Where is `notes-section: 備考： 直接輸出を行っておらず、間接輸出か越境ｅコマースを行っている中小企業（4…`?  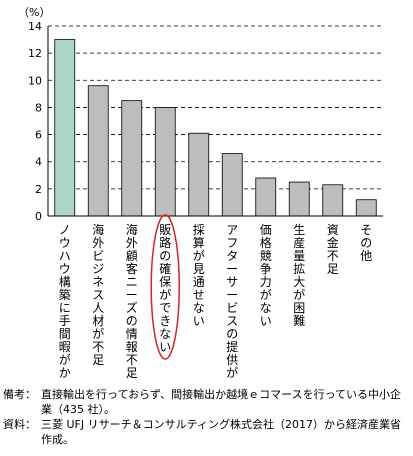 notes-section: 備考： 直接輸出を行っておらず、間接輸出か越境ｅコマースを行っている中小企業（4… is located at coordinates (207, 417).